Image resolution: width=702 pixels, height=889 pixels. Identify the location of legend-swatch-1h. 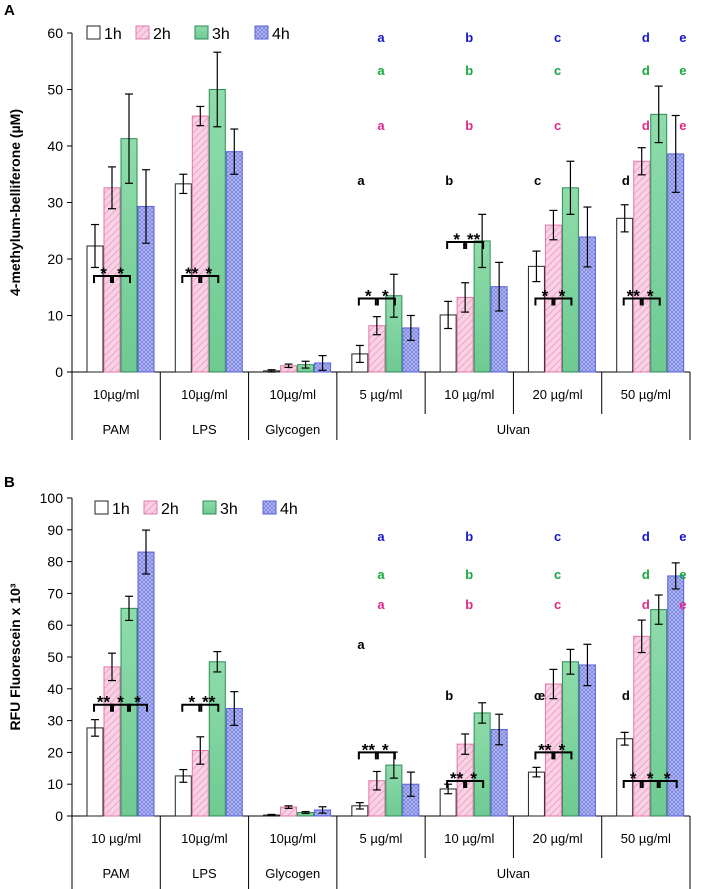
(101, 507).